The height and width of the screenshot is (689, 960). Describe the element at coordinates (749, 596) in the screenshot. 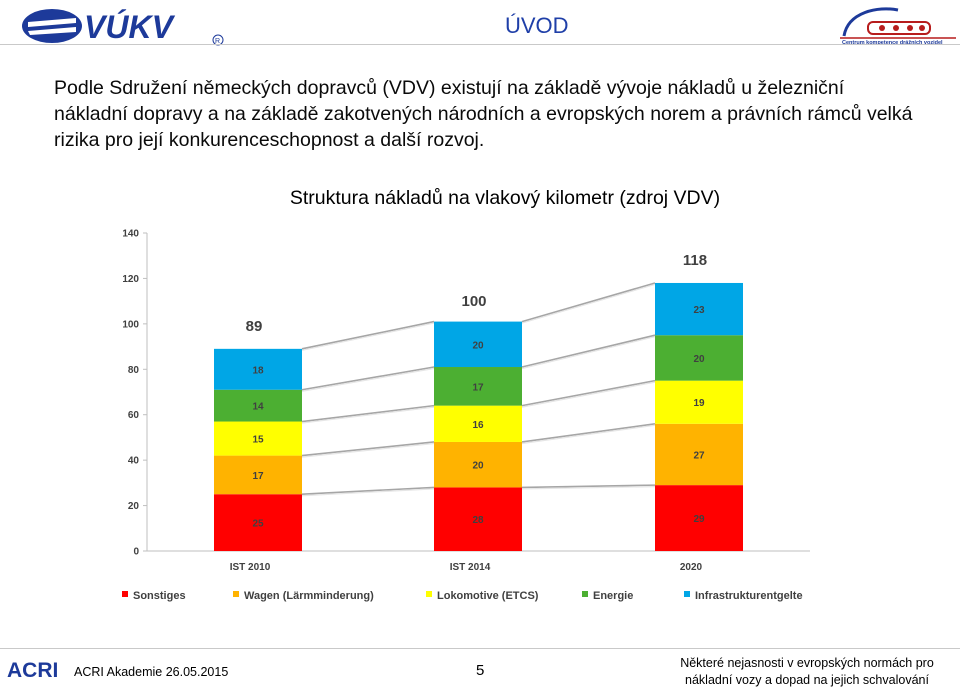

I see `legend-label: Infrastrukturentgelte` at that location.